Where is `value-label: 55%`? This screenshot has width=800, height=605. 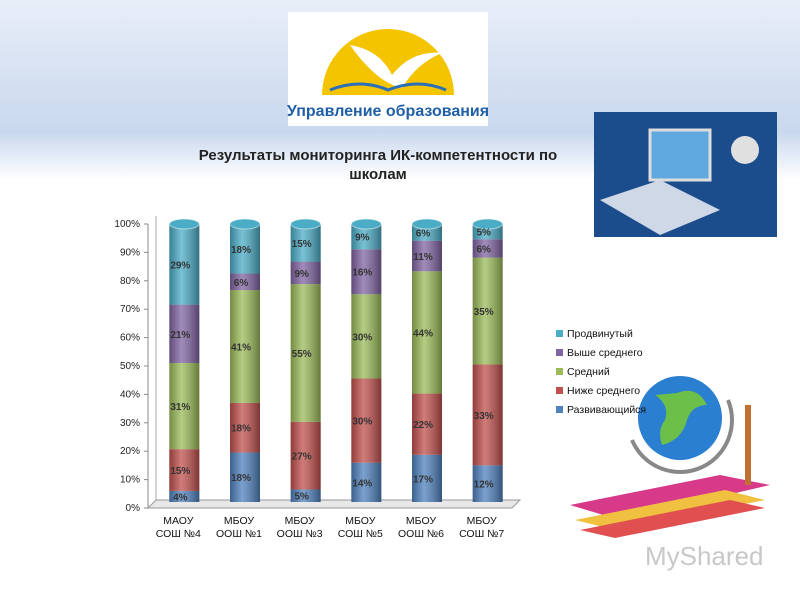
value-label: 55% is located at coordinates (302, 354).